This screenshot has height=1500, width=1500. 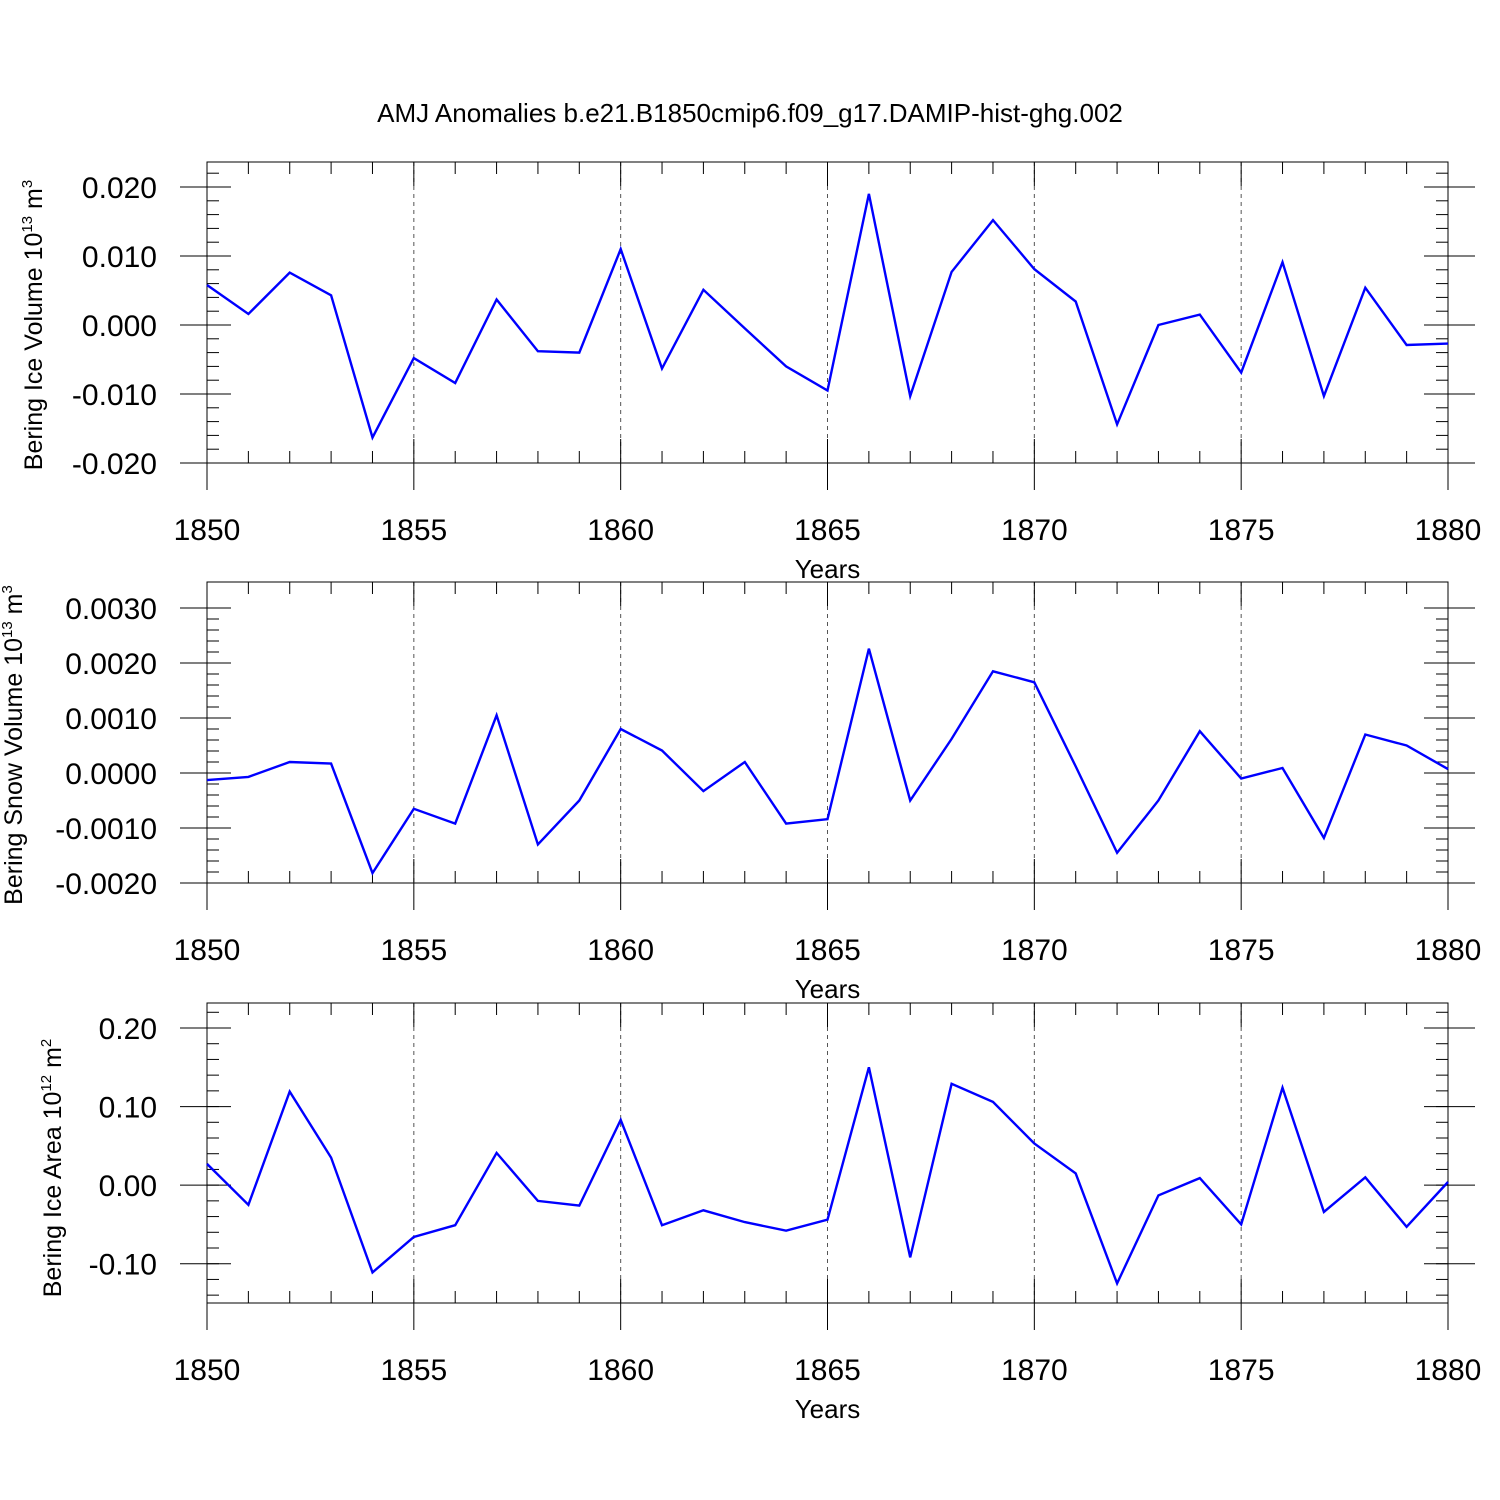 I want to click on y-tick-label: 0.000, so click(x=119, y=326).